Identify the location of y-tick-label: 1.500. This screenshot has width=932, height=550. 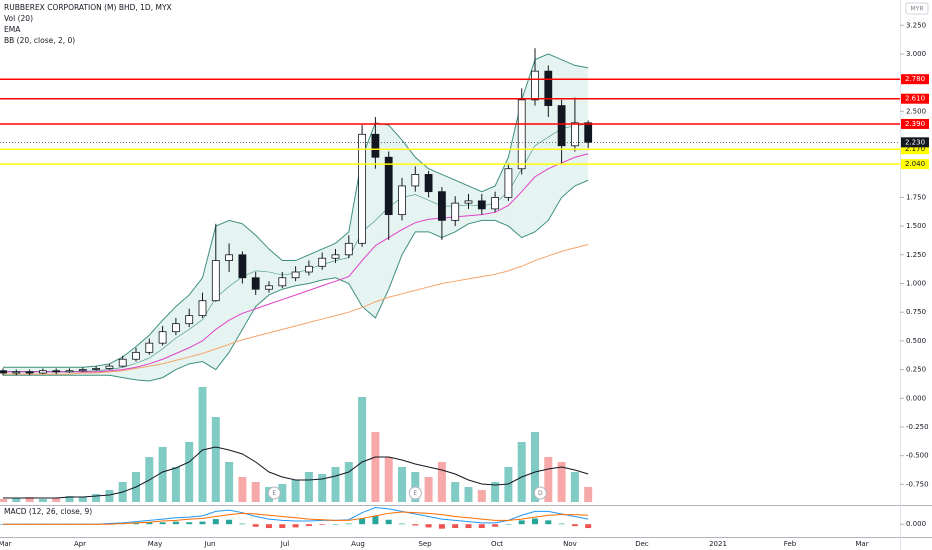
(916, 226).